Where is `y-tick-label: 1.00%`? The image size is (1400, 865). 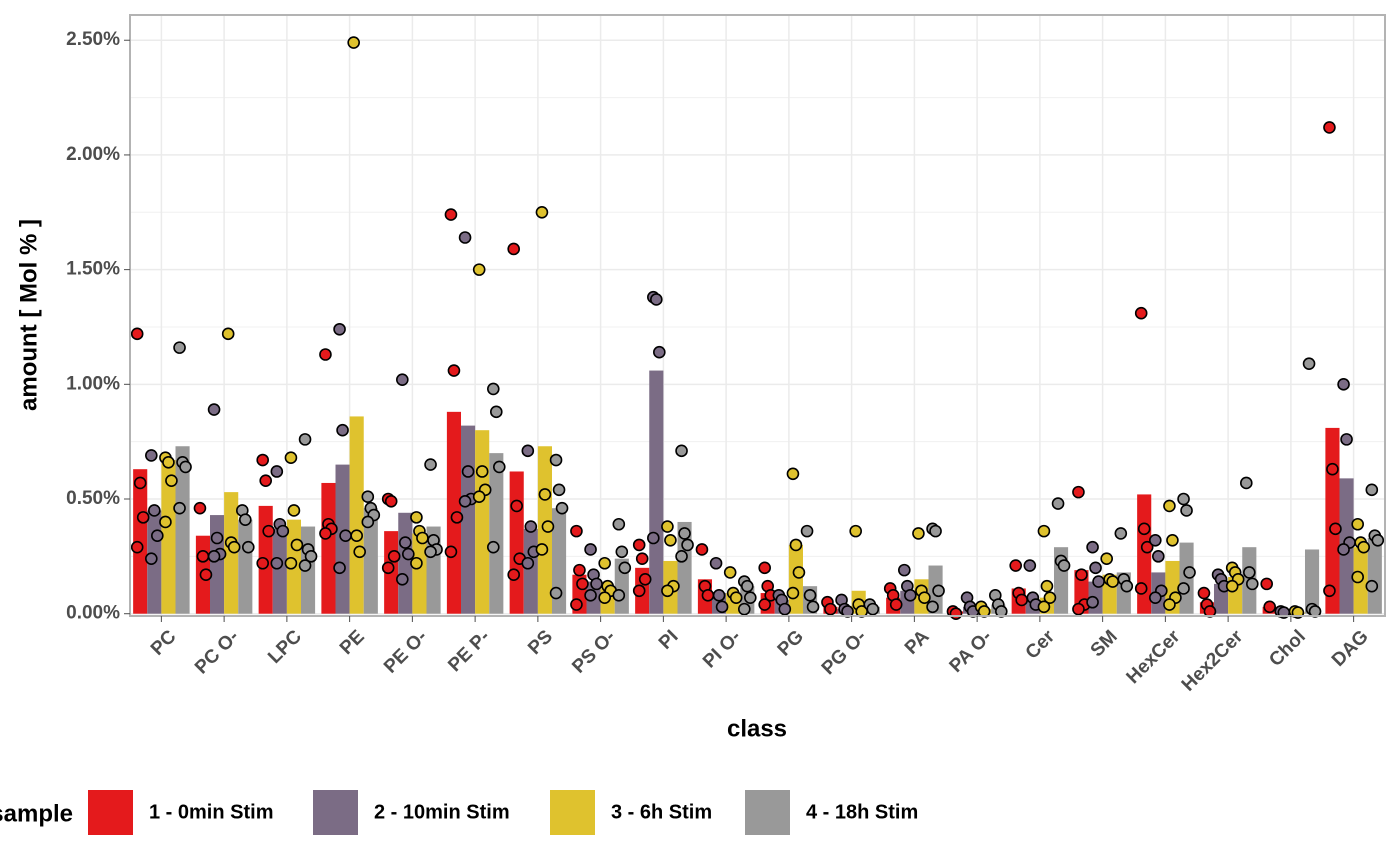
y-tick-label: 1.00% is located at coordinates (93, 383).